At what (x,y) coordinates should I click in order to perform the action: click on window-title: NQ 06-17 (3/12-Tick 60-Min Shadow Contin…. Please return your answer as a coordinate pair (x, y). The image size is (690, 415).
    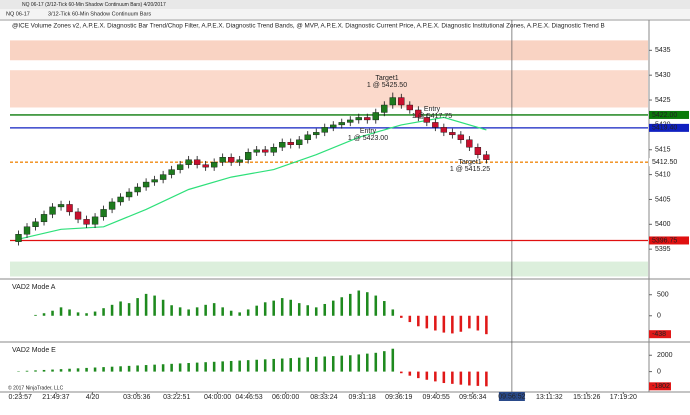
    Looking at the image, I should click on (94, 5).